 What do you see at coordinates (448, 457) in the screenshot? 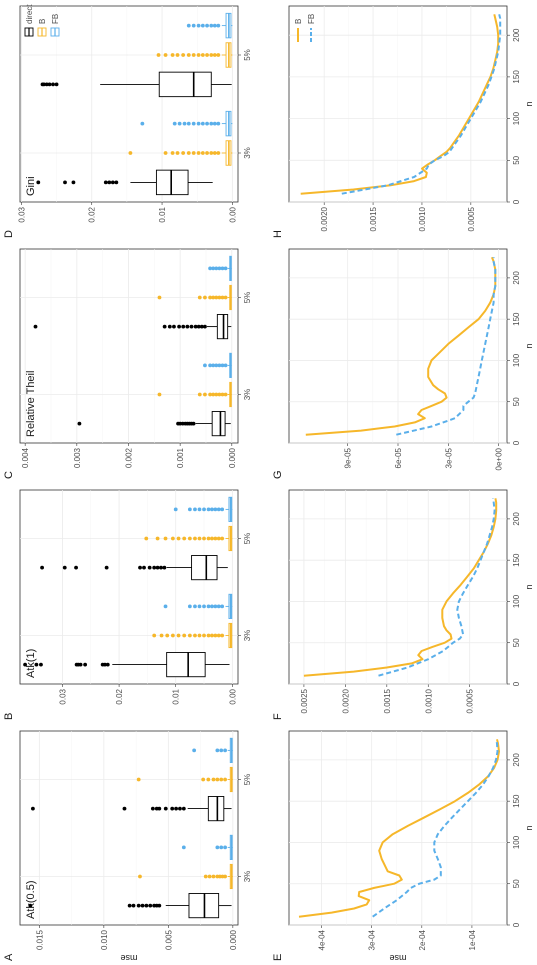
I see `y-tick-label: 3e-05` at bounding box center [448, 457].